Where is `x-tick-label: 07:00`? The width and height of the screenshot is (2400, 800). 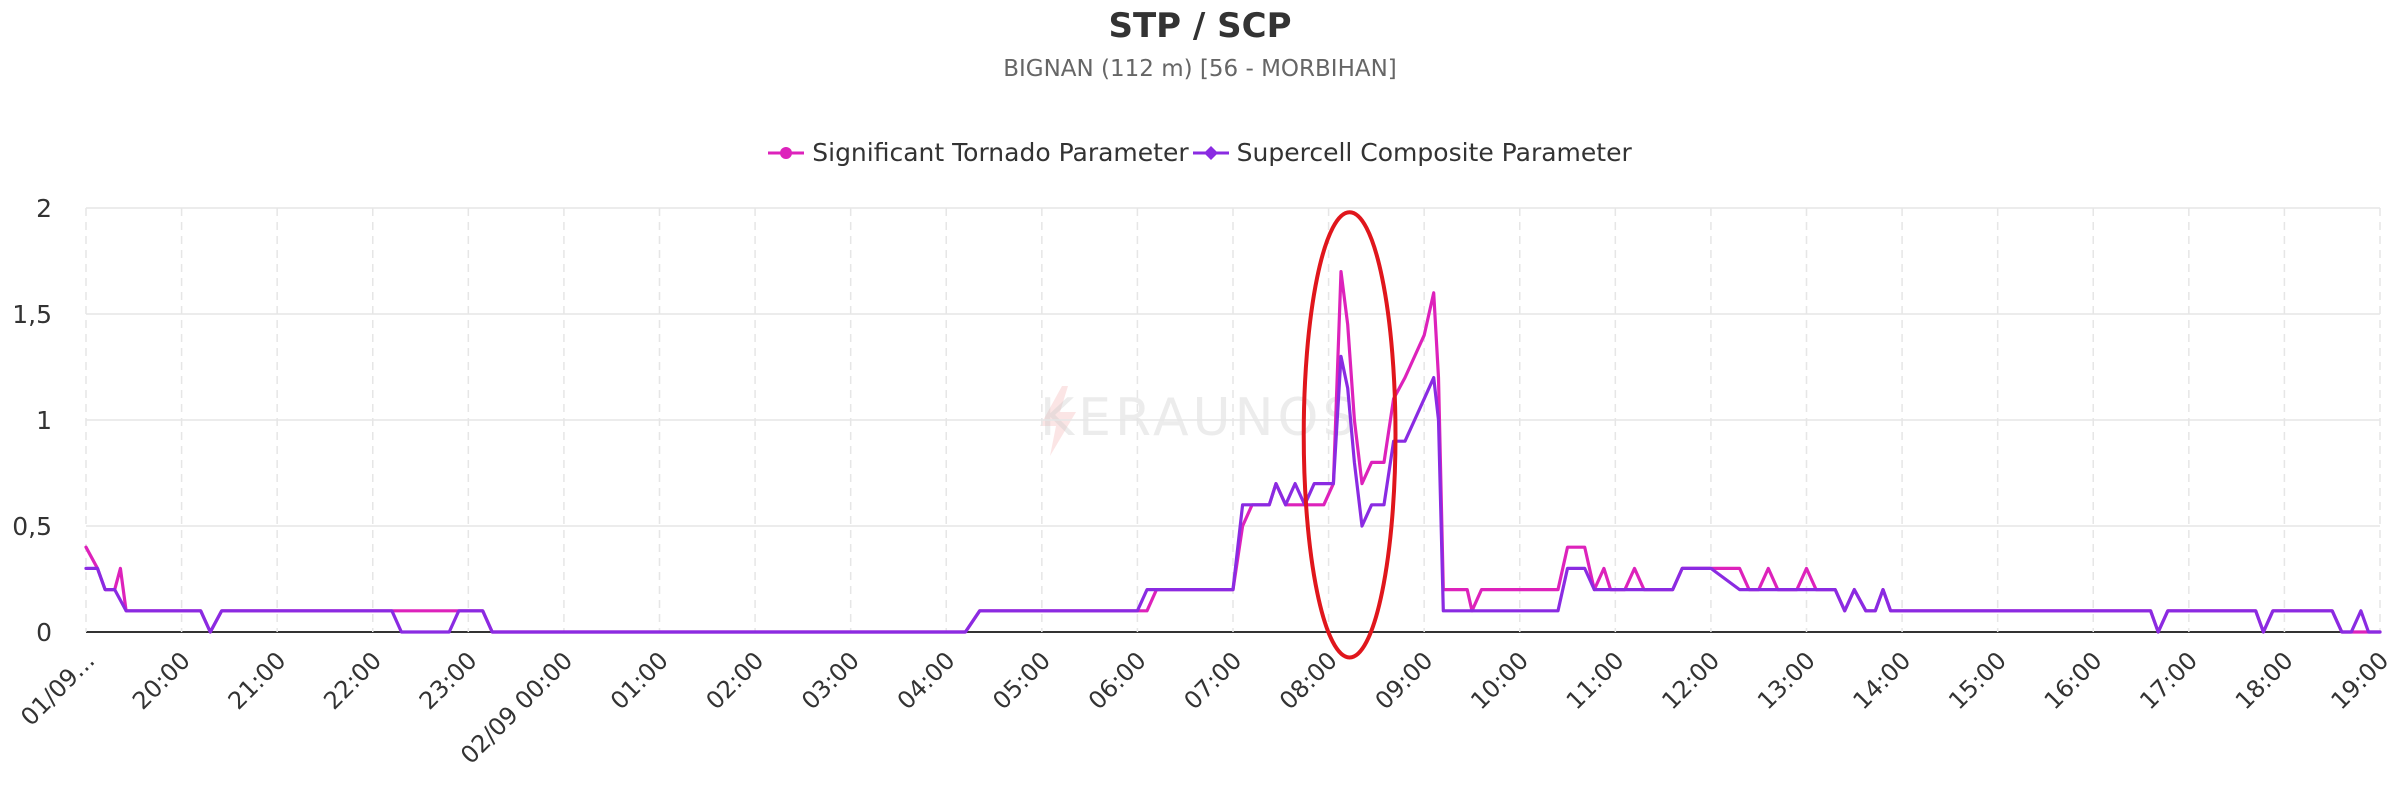
x-tick-label: 07:00 is located at coordinates (1213, 680).